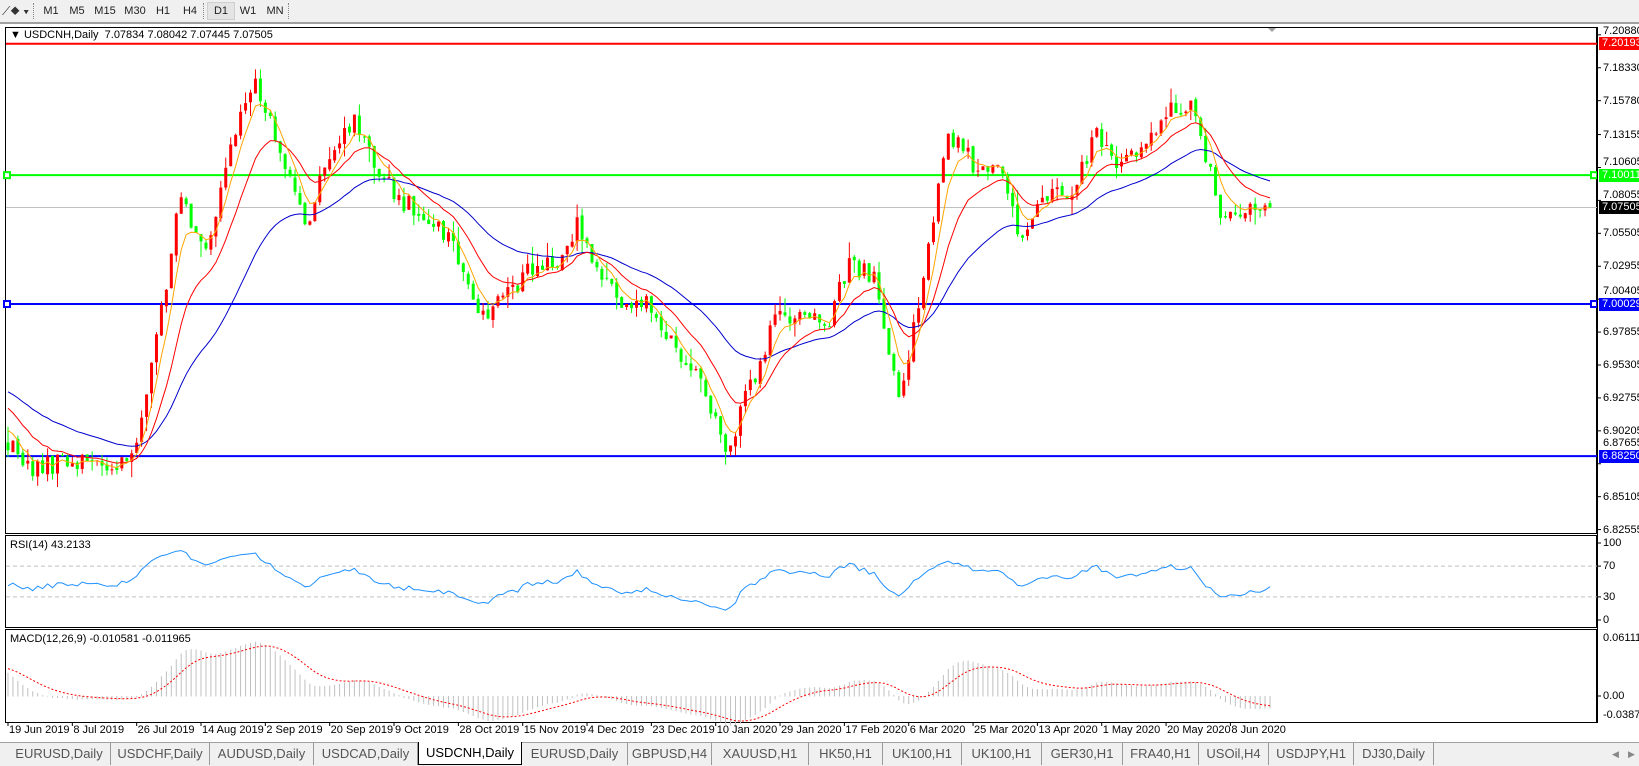 The height and width of the screenshot is (766, 1639). What do you see at coordinates (15, 35) in the screenshot?
I see `chart-menu-icon: ▼` at bounding box center [15, 35].